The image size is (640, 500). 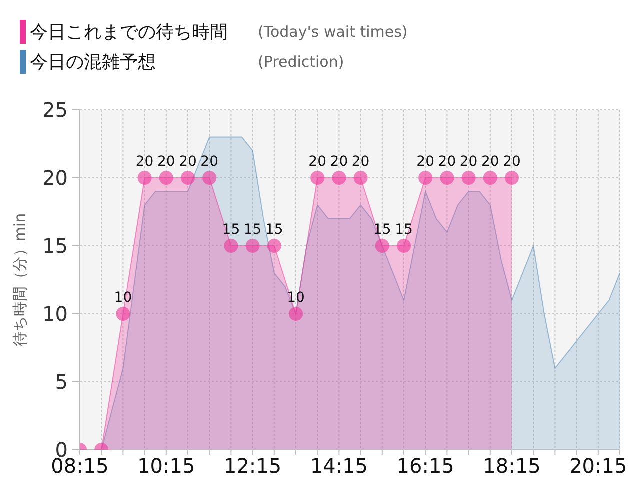 What do you see at coordinates (93, 62) in the screenshot?
I see `legend-label: 今日の混雑予想` at bounding box center [93, 62].